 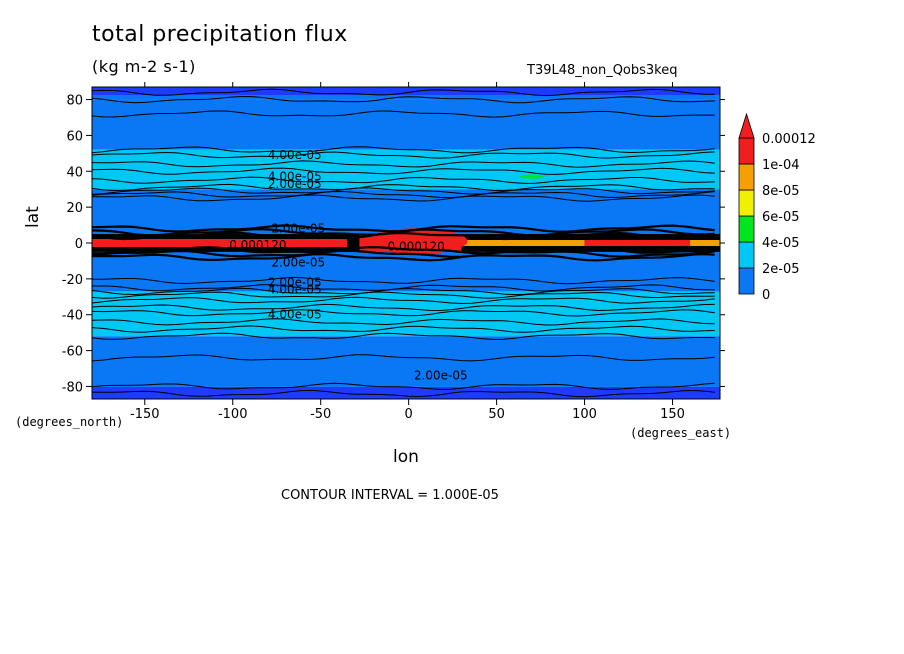 What do you see at coordinates (602, 70) in the screenshot?
I see `run-name: T39L48_non_Qobs3keq` at bounding box center [602, 70].